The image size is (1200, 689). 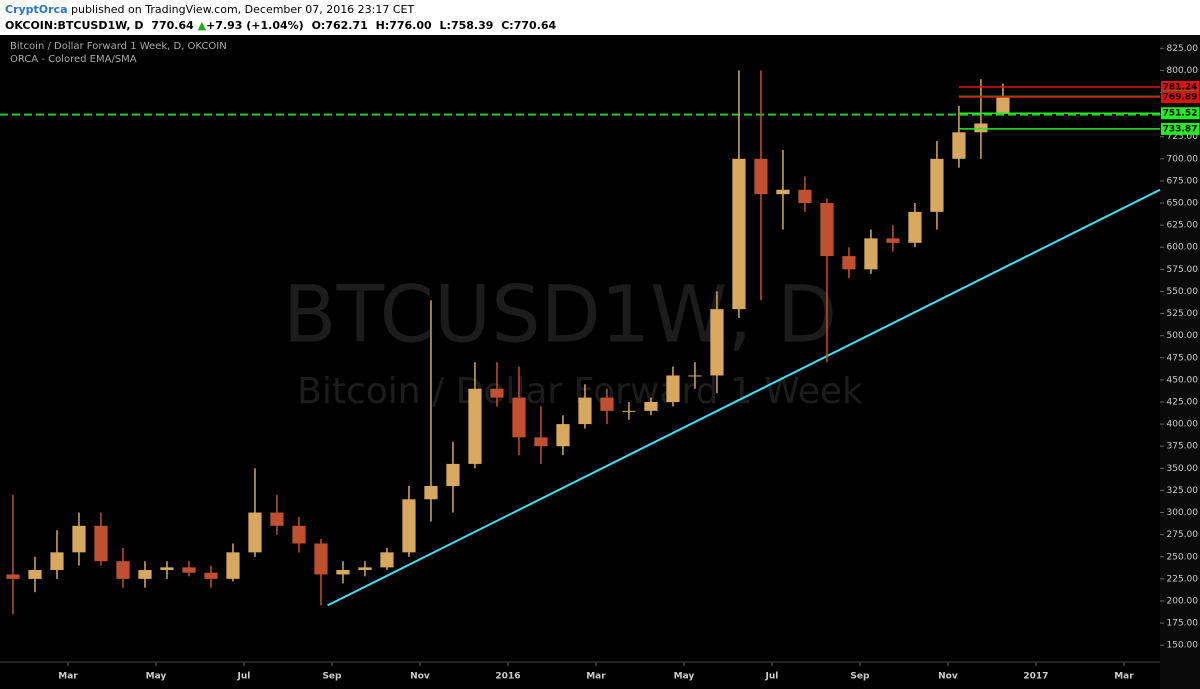 I want to click on change: +7.93 (+1.04%), so click(x=255, y=25).